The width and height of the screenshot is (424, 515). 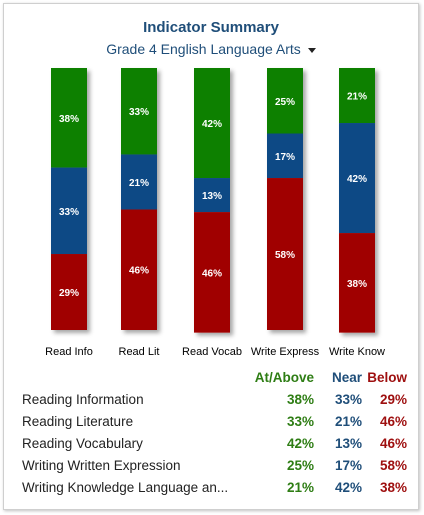 I want to click on row-near: 42%, so click(x=348, y=487).